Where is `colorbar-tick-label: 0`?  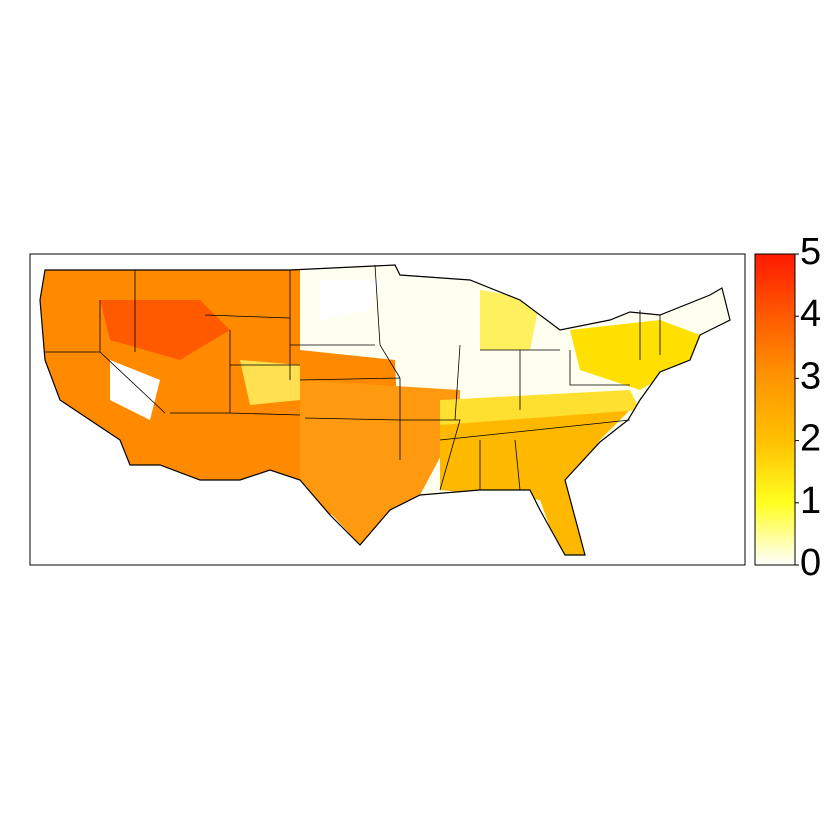 colorbar-tick-label: 0 is located at coordinates (810, 563).